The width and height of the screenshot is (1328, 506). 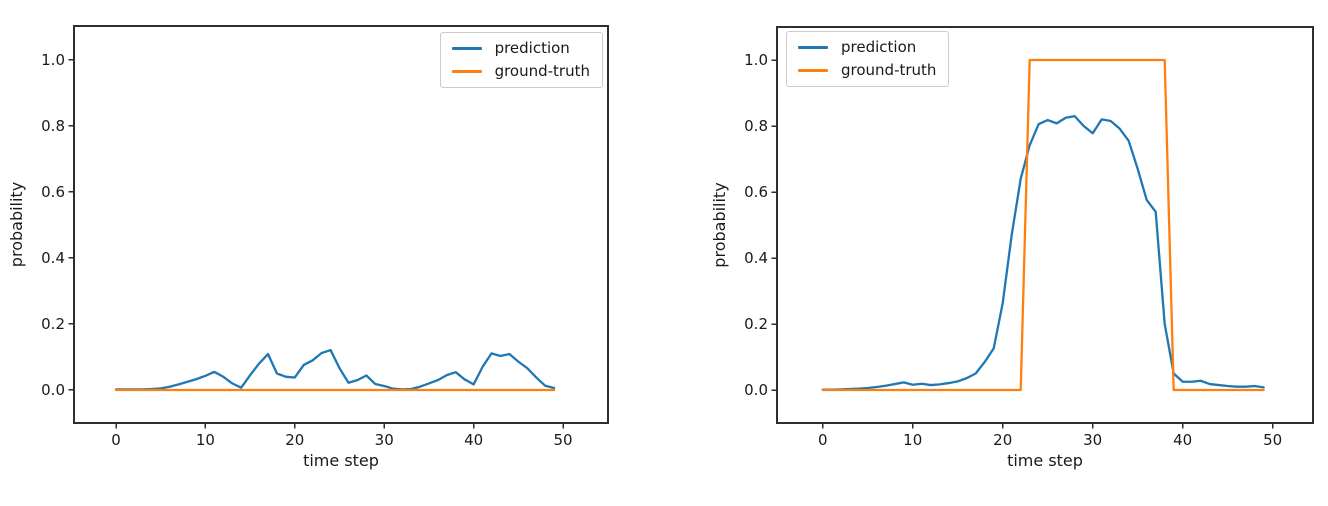 I want to click on left-legend: prediction ground-truth, so click(x=521, y=60).